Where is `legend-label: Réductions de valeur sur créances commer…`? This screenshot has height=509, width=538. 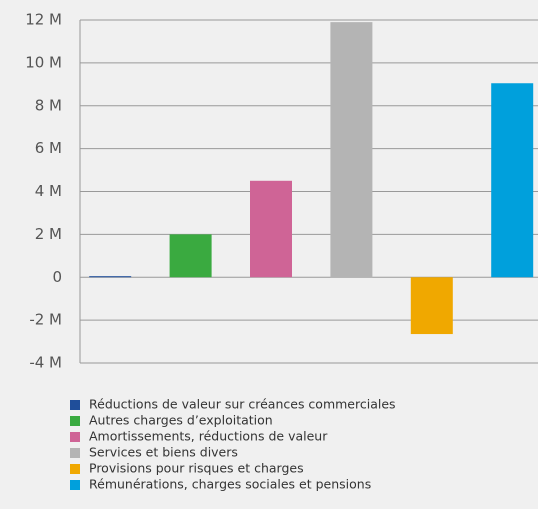
legend-label: Réductions de valeur sur créances commer… is located at coordinates (242, 404).